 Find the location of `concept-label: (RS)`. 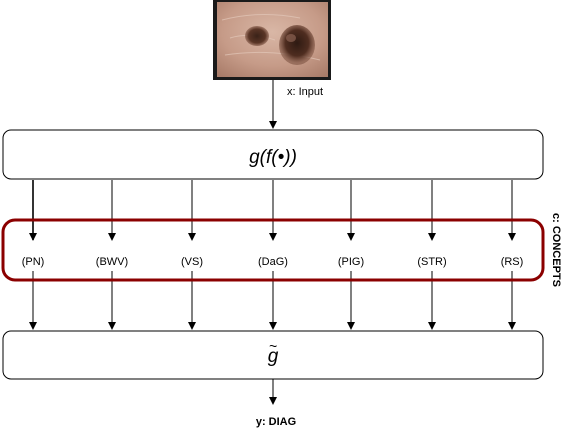

concept-label: (RS) is located at coordinates (512, 262).